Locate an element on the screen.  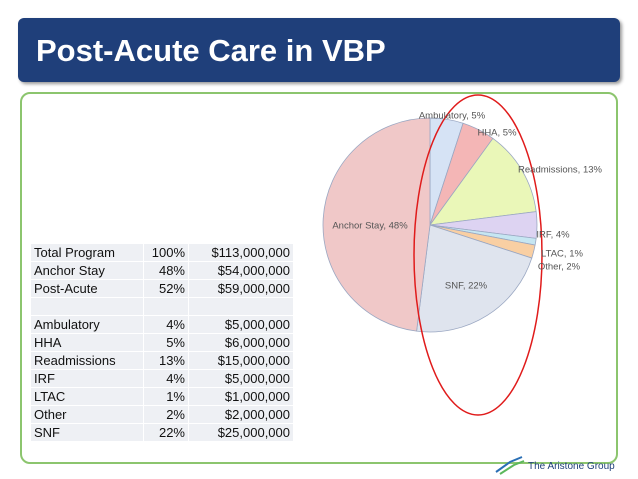
slice-label: LTAC, 1% is located at coordinates (562, 254).